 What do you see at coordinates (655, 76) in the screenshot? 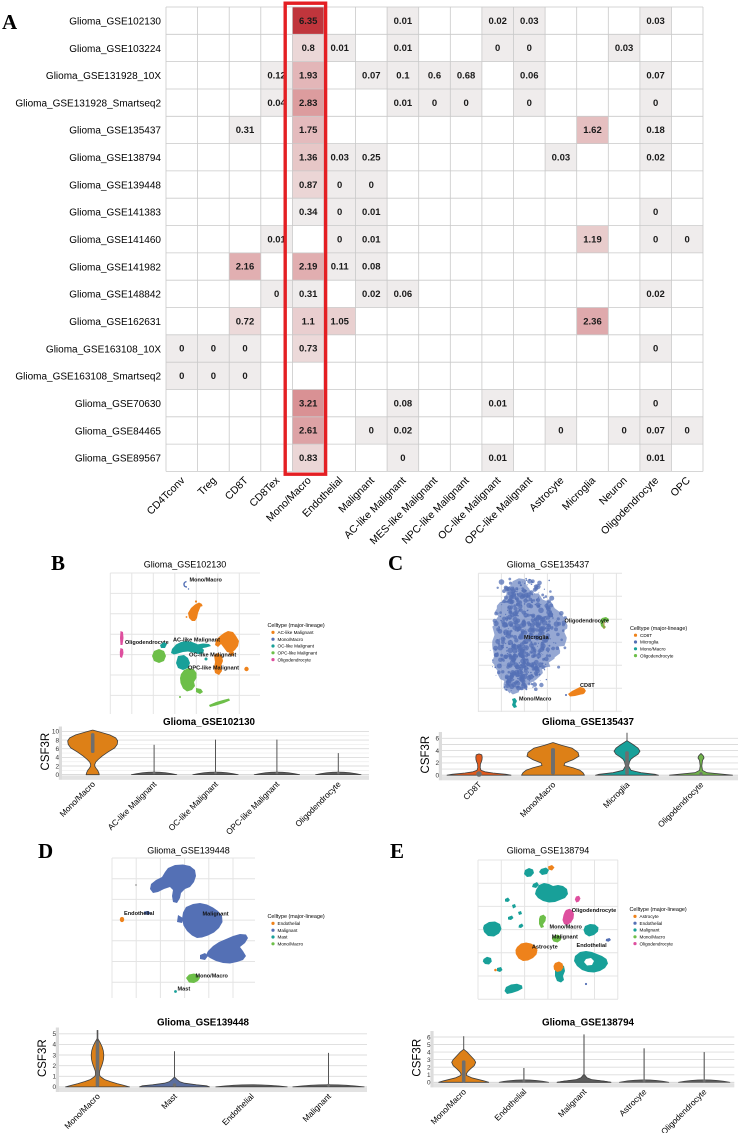
I see `svg-text: 0.07` at bounding box center [655, 76].